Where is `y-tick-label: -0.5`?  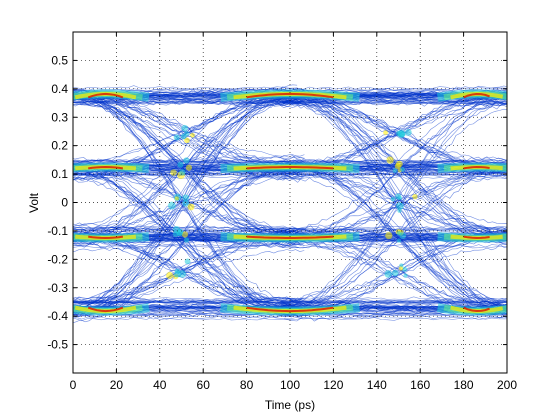 y-tick-label: -0.5 is located at coordinates (57, 345).